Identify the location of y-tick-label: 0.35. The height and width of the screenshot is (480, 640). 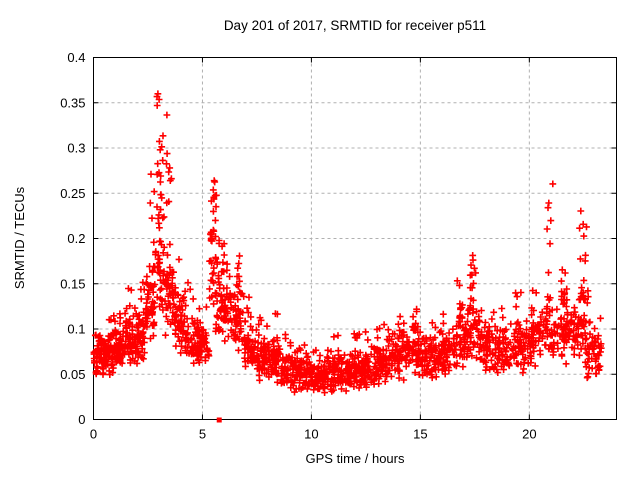
(72, 102).